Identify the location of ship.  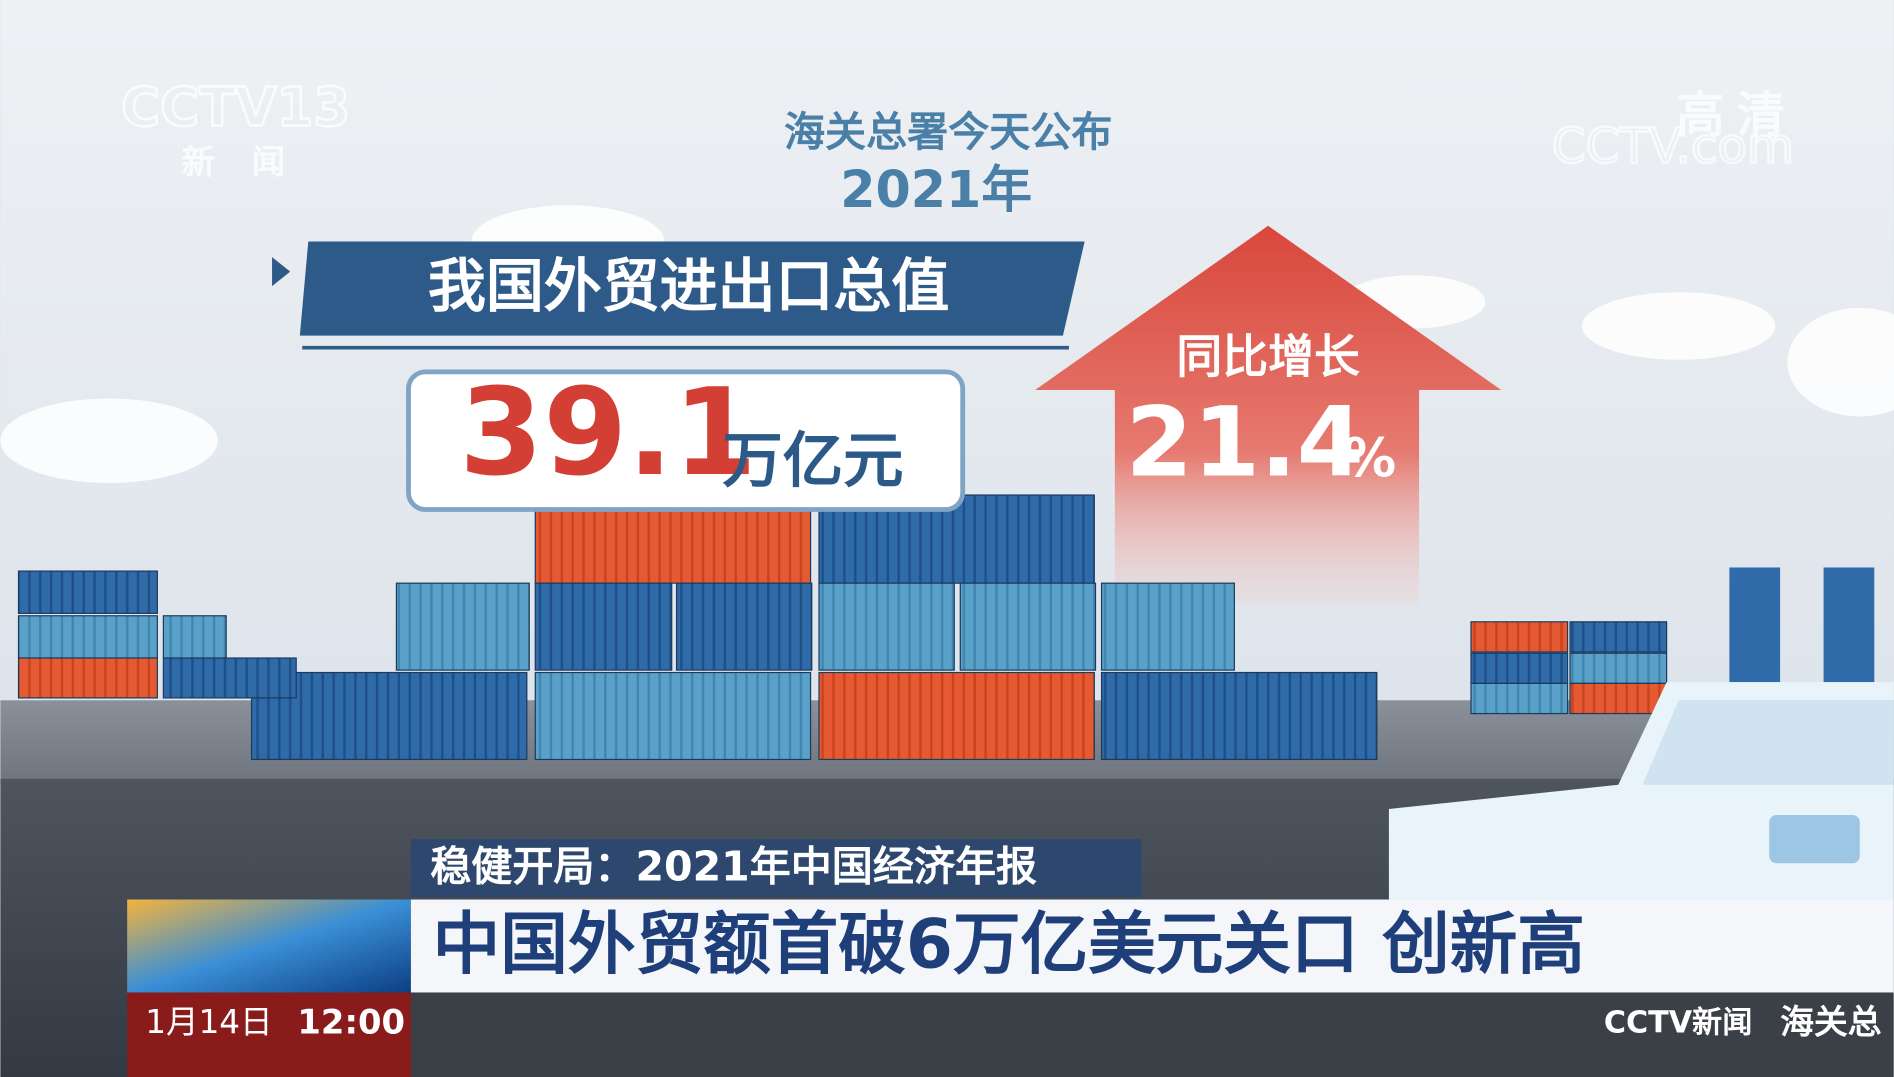
(1641, 733).